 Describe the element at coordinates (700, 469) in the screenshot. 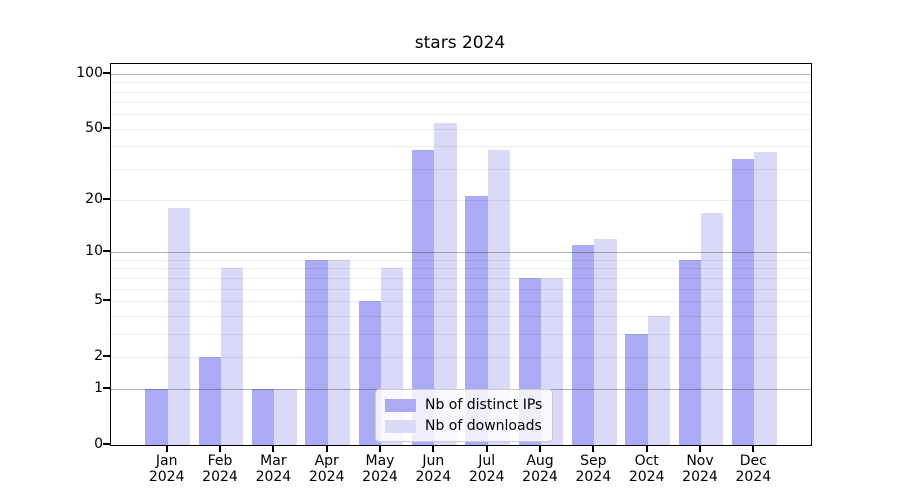

I see `x-tick-label-nov: Nov 2024` at that location.